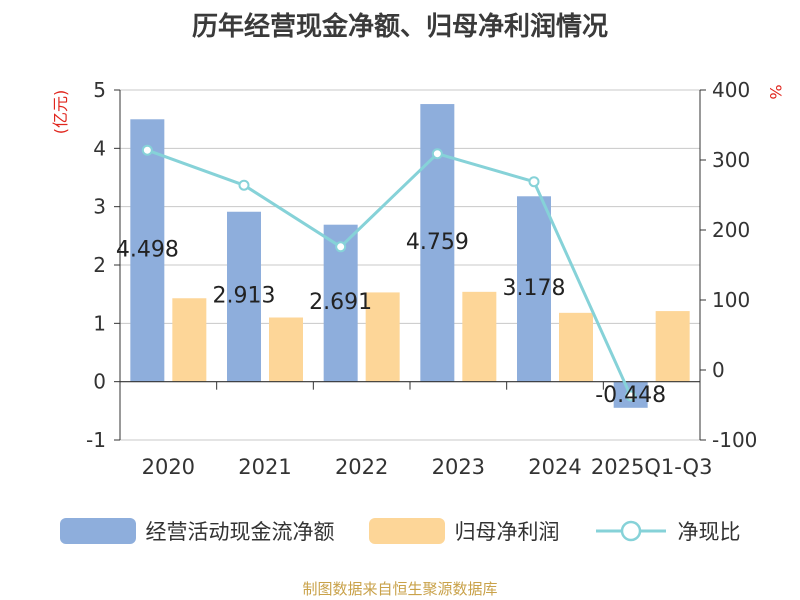 The image size is (800, 600). Describe the element at coordinates (361, 467) in the screenshot. I see `x-tick-label: 2022` at that location.